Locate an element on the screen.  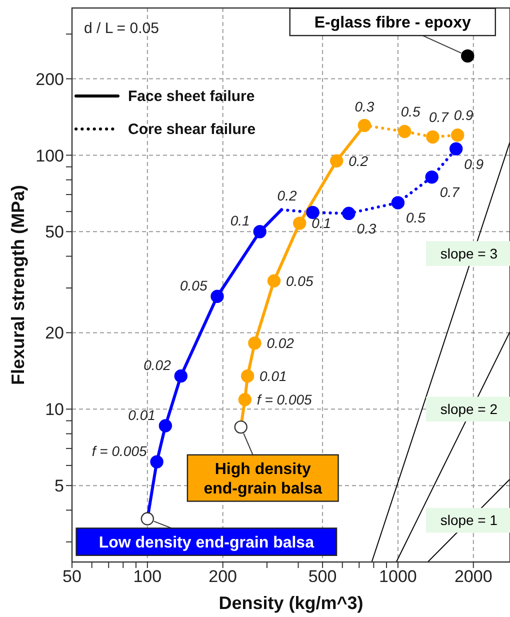
y-tick-label: 100 is located at coordinates (50, 156).